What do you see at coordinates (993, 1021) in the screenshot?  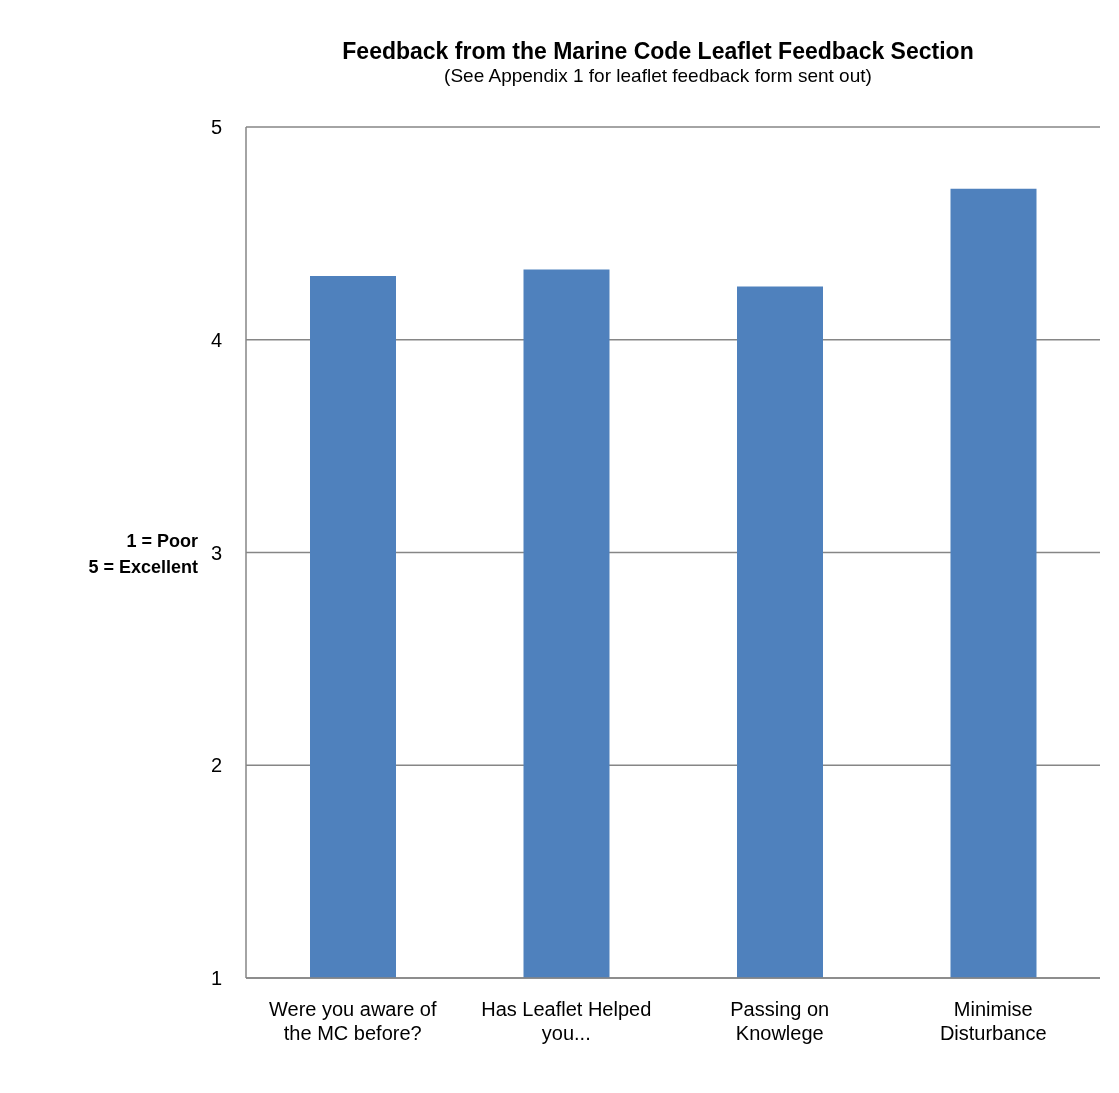 I see `x-tick-label: Minimise Disturbance` at bounding box center [993, 1021].